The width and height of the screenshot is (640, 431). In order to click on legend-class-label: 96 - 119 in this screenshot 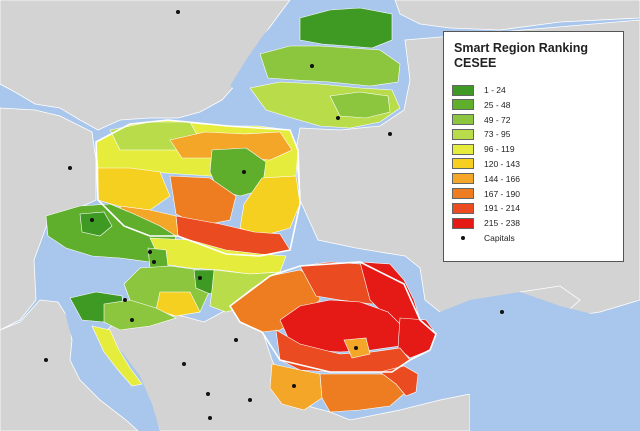, I will do `click(499, 149)`.